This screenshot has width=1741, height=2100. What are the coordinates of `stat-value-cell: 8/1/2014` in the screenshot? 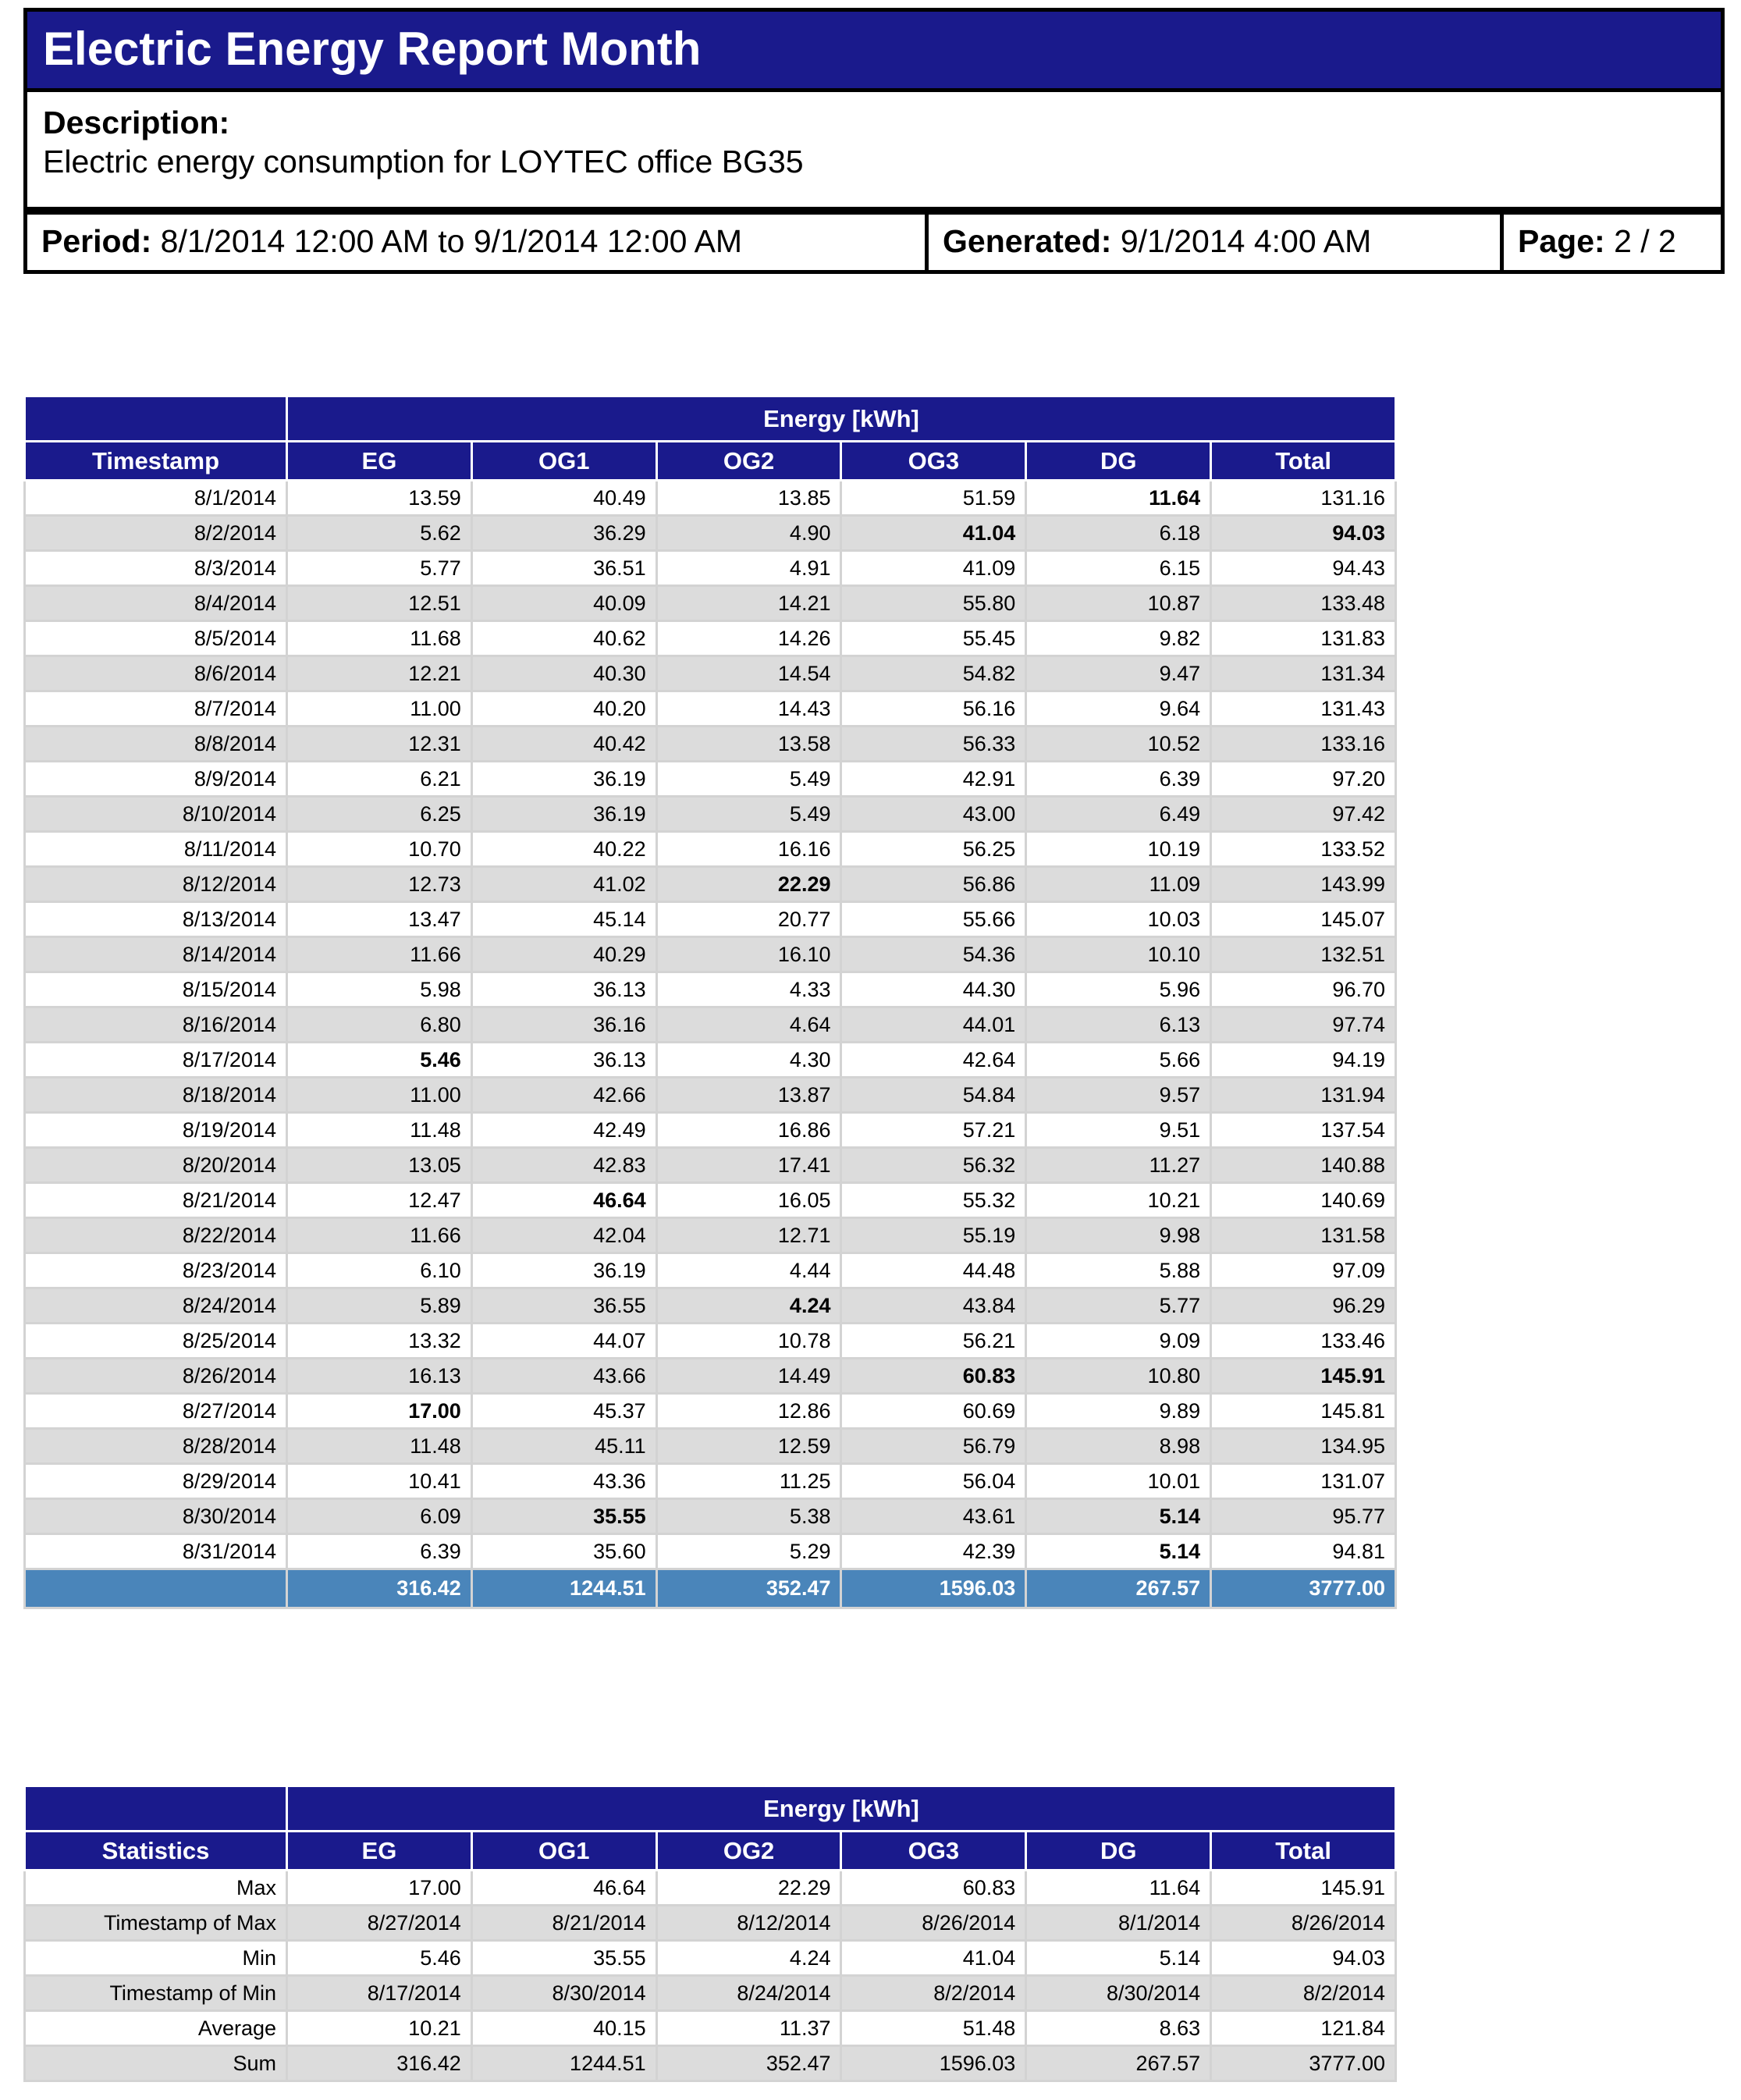 It's located at (1118, 1922).